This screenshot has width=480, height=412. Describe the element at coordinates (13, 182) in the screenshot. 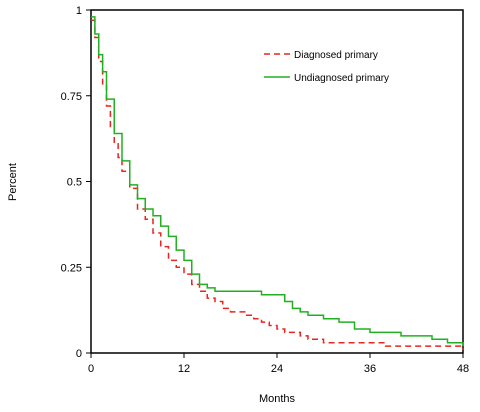

I see `y-axis-title: Percent` at that location.